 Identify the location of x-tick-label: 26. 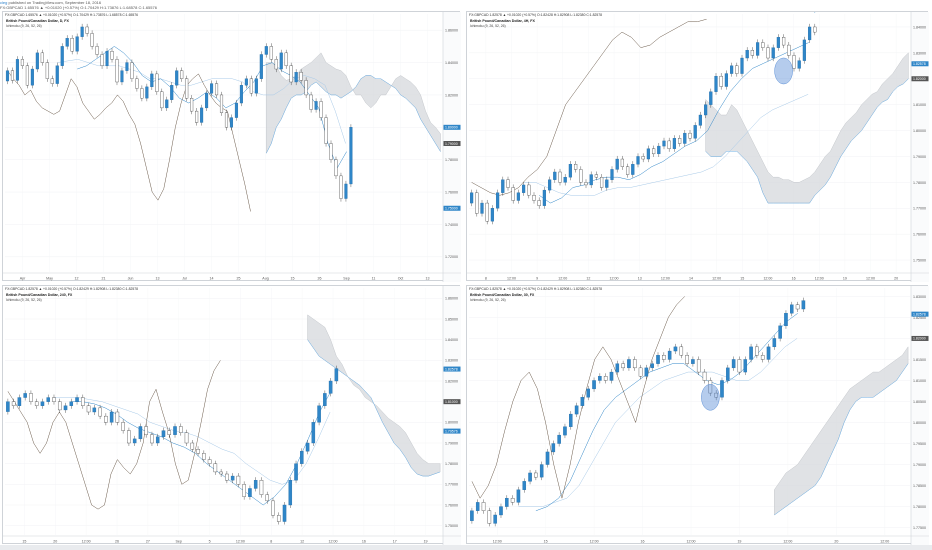
(117, 542).